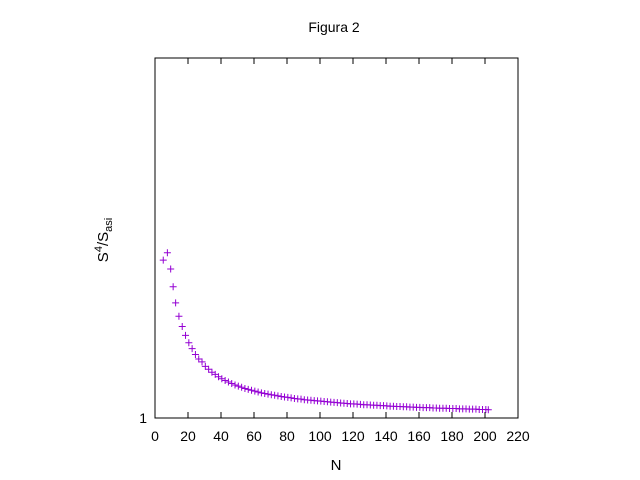 Image resolution: width=640 pixels, height=480 pixels. Describe the element at coordinates (221, 436) in the screenshot. I see `x-tick-label: 40` at that location.